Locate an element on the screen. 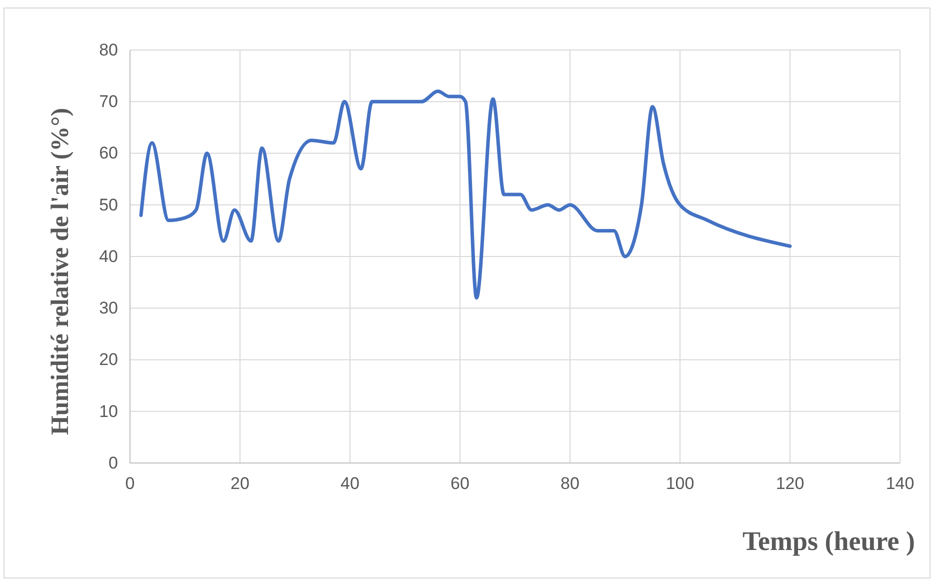 The width and height of the screenshot is (934, 582). x-tick-label: 40 is located at coordinates (350, 484).